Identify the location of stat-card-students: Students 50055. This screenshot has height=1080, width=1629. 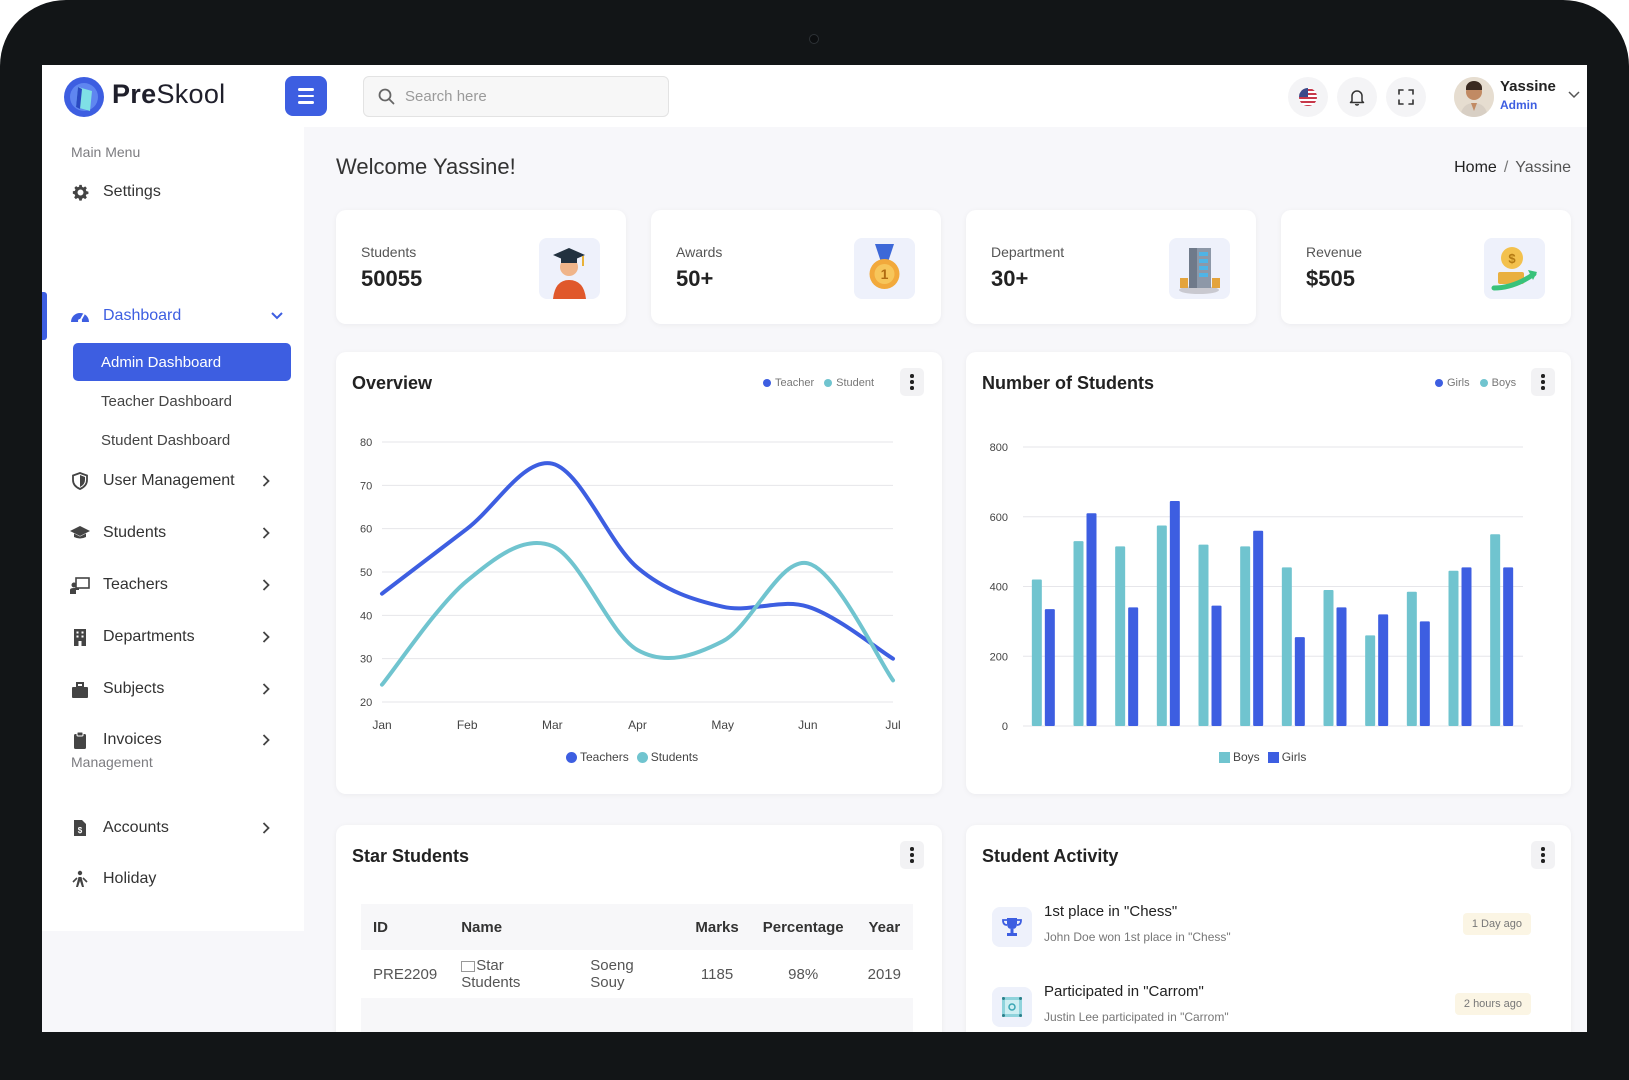
(481, 267).